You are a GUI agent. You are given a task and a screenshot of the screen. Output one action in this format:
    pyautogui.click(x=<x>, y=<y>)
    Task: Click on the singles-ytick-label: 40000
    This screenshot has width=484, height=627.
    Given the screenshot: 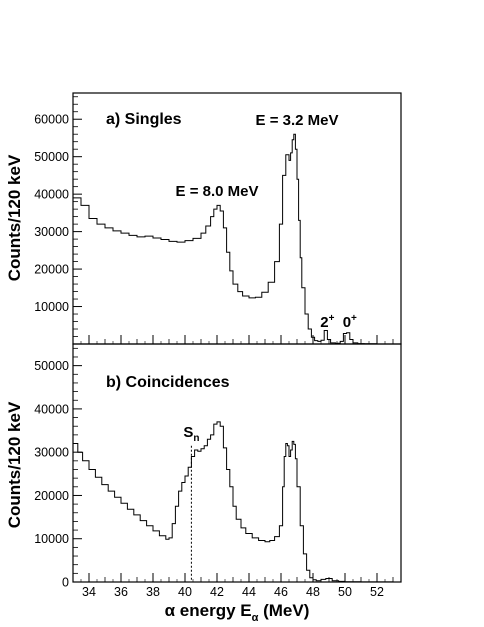 What is the action you would take?
    pyautogui.click(x=51, y=195)
    